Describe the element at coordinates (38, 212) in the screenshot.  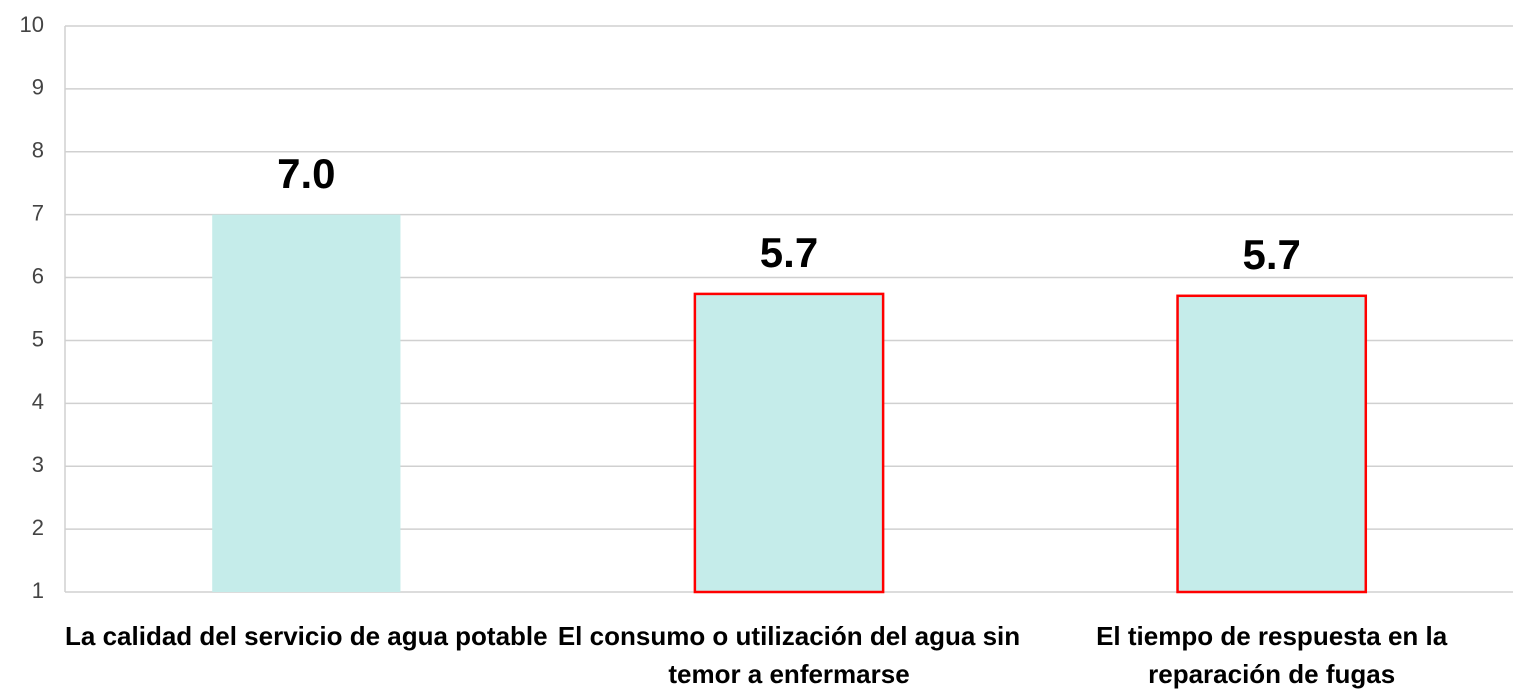
I see `y-tick-label: 7` at that location.